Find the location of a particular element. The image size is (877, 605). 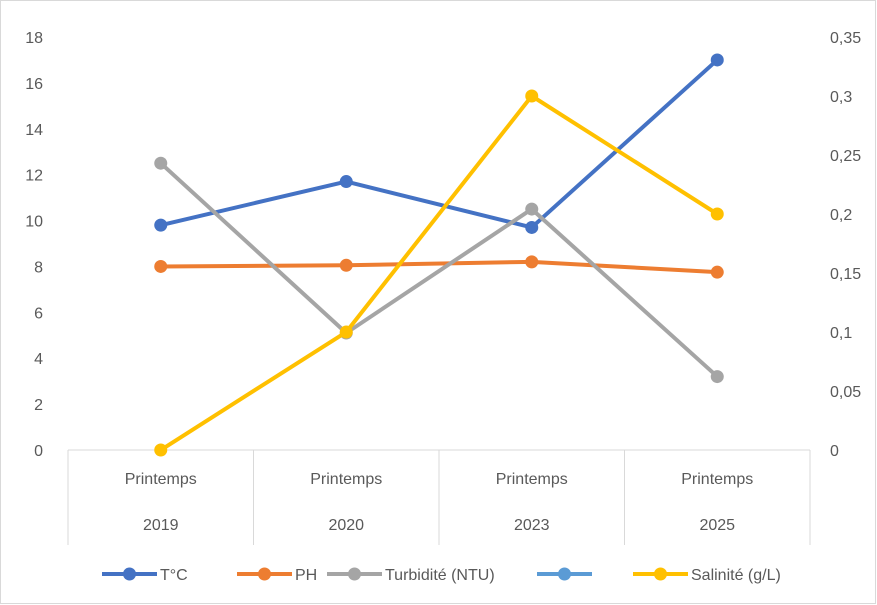

y-right-tick-label: 0,3 is located at coordinates (841, 97).